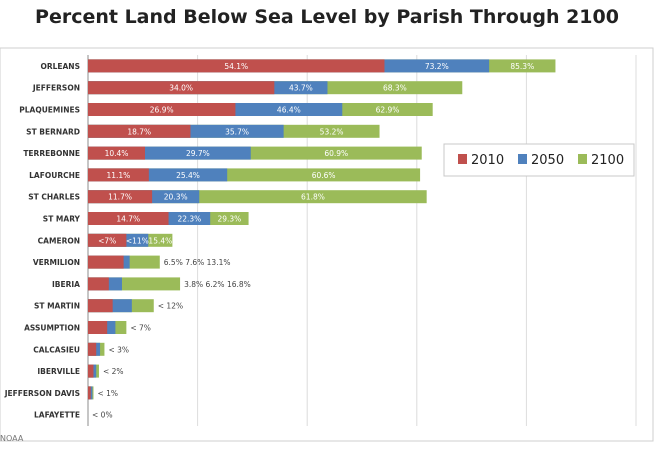  What do you see at coordinates (176, 197) in the screenshot?
I see `data-label: 20.3%` at bounding box center [176, 197].